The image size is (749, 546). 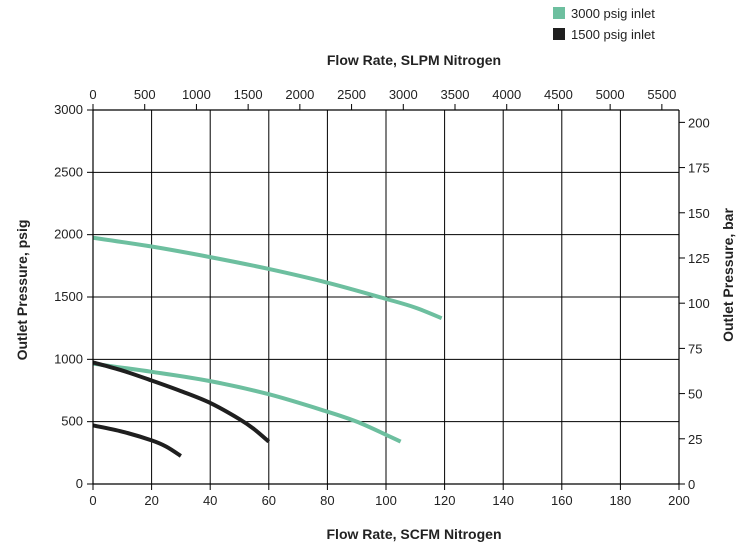 What do you see at coordinates (196, 94) in the screenshot?
I see `x-top-tick-label: 1000` at bounding box center [196, 94].